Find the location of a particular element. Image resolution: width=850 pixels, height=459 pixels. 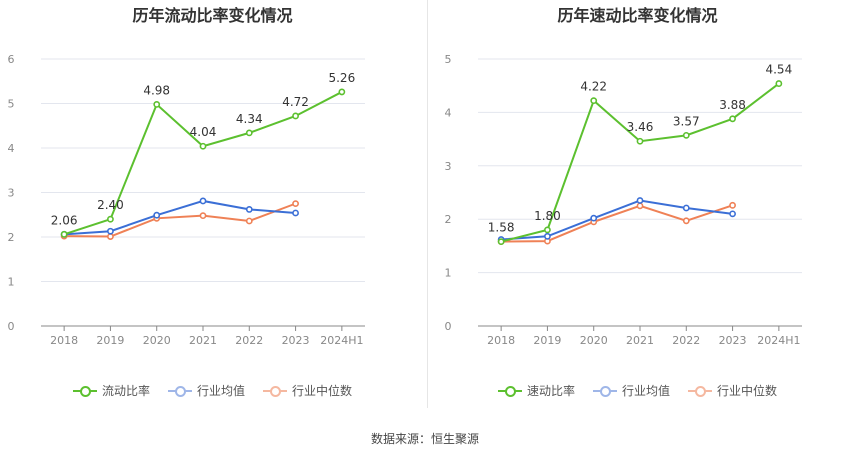

chart-title: 历年速动比率变化情况 is located at coordinates (637, 15).